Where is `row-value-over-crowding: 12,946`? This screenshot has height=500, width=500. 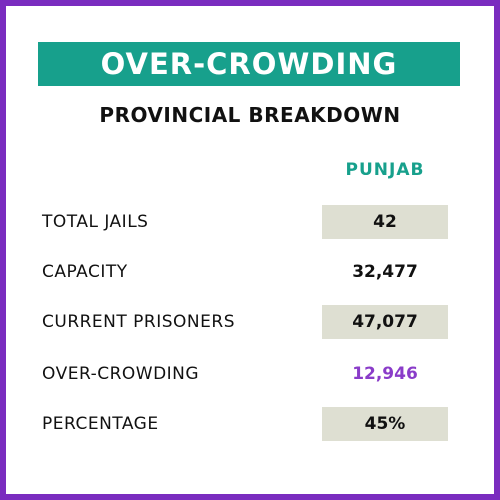 row-value-over-crowding: 12,946 is located at coordinates (385, 374).